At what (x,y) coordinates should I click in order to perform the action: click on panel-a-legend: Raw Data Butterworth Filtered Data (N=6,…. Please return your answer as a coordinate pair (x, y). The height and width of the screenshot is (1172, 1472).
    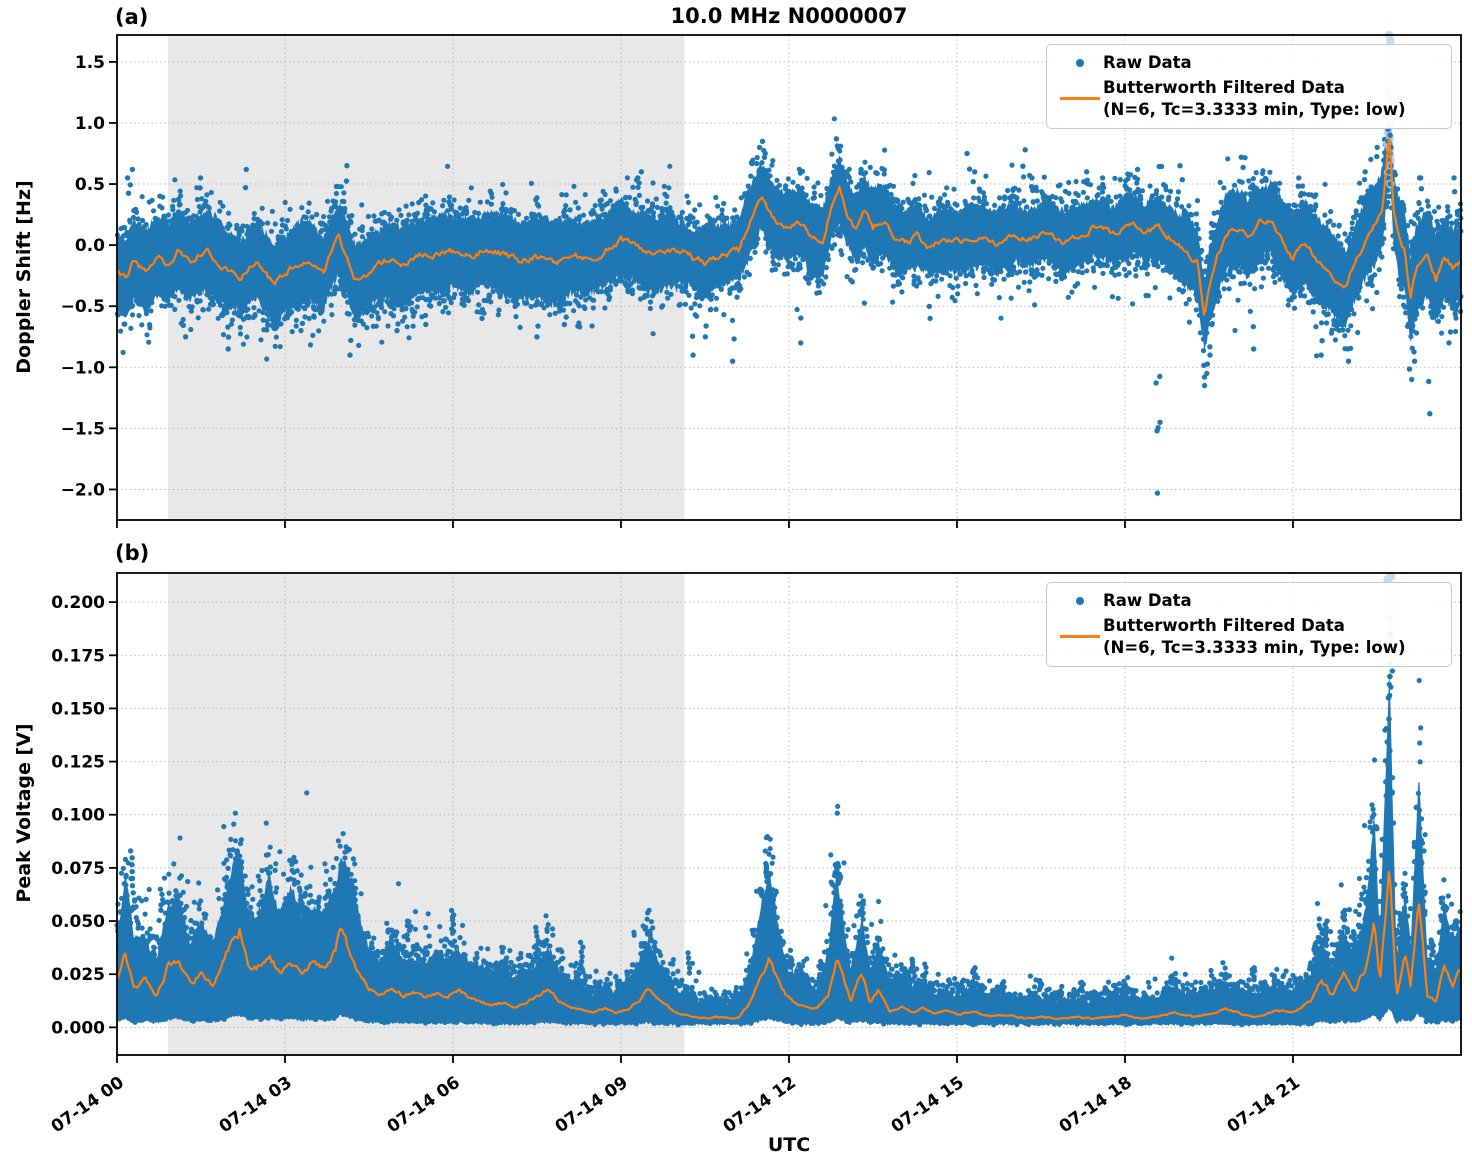
    Looking at the image, I should click on (1249, 87).